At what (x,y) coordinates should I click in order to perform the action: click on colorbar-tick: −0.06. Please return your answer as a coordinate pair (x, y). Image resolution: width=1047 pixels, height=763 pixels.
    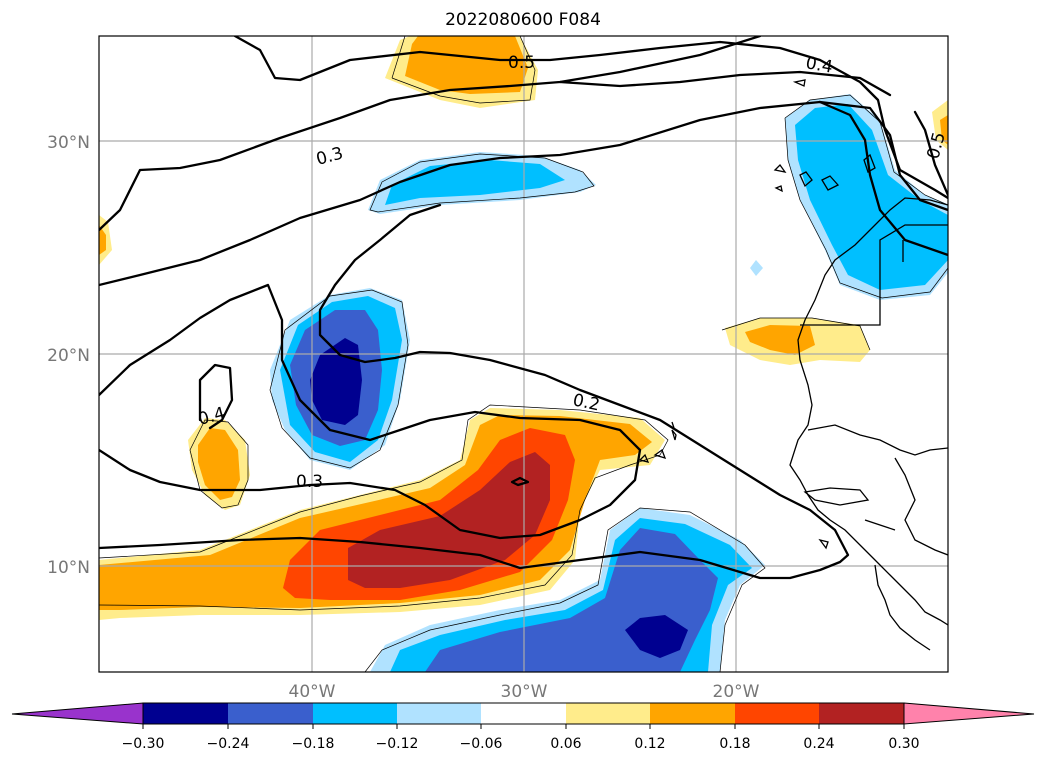
    Looking at the image, I should click on (481, 744).